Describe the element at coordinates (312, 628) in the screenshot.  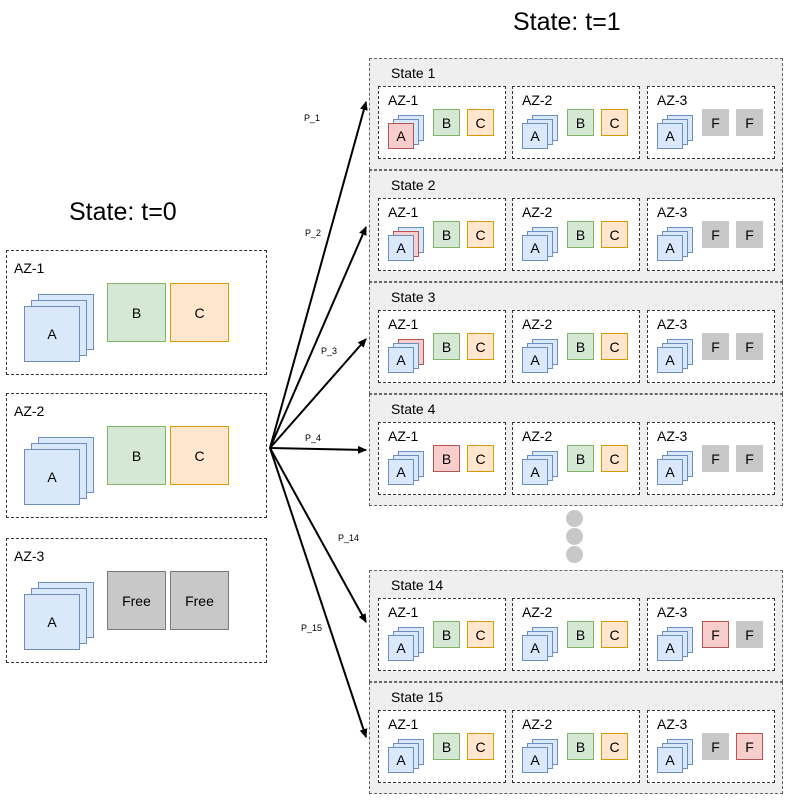
I see `edge-label: P_15` at that location.